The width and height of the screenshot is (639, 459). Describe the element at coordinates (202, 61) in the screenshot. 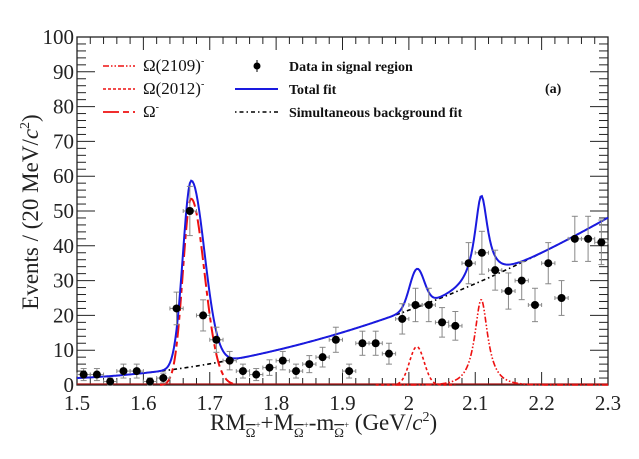

I see `legend-sup-omega2109: -` at that location.